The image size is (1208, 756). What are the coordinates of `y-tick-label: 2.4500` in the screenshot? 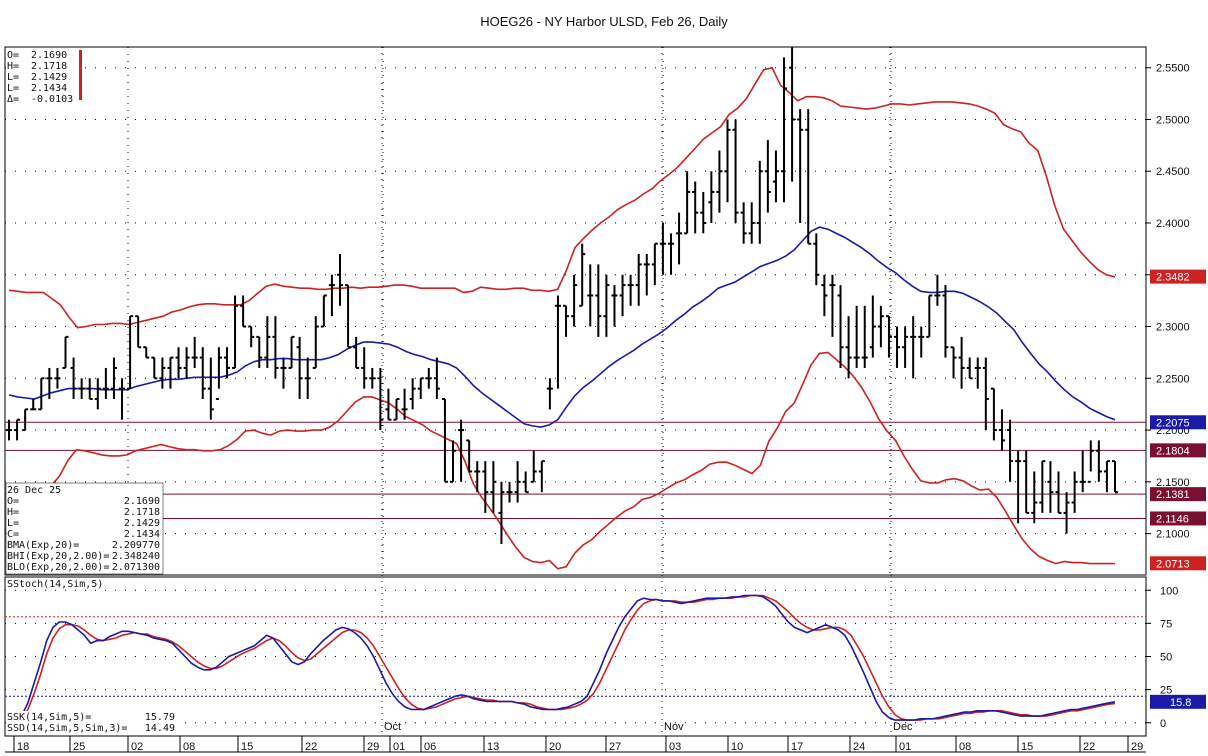 It's located at (1173, 172).